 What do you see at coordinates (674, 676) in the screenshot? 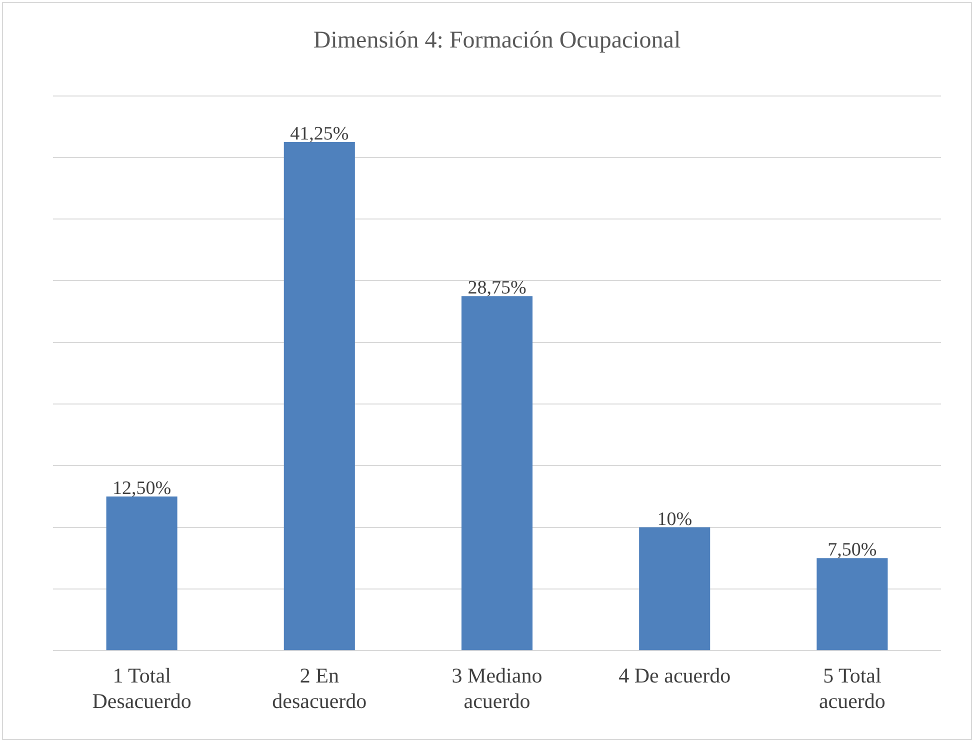
I see `x-tick-label: 4 De acuerdo` at bounding box center [674, 676].